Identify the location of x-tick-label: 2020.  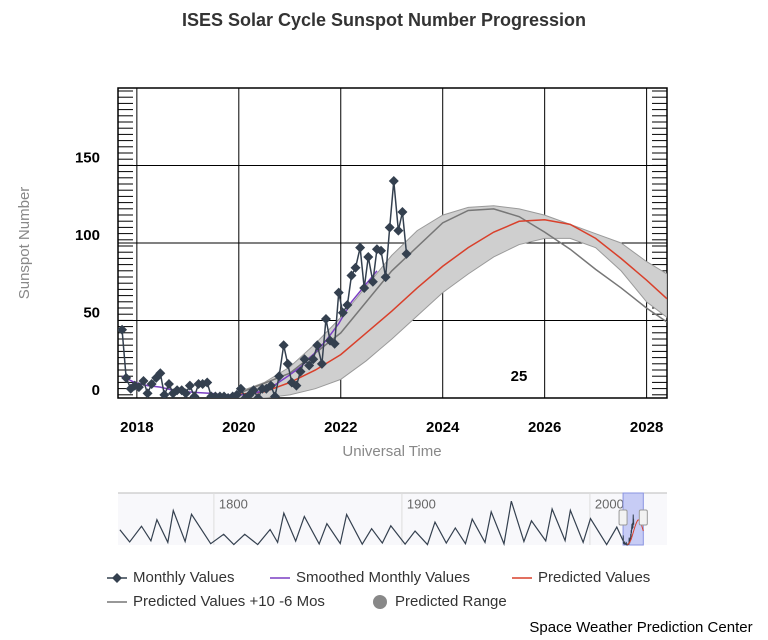
(238, 427).